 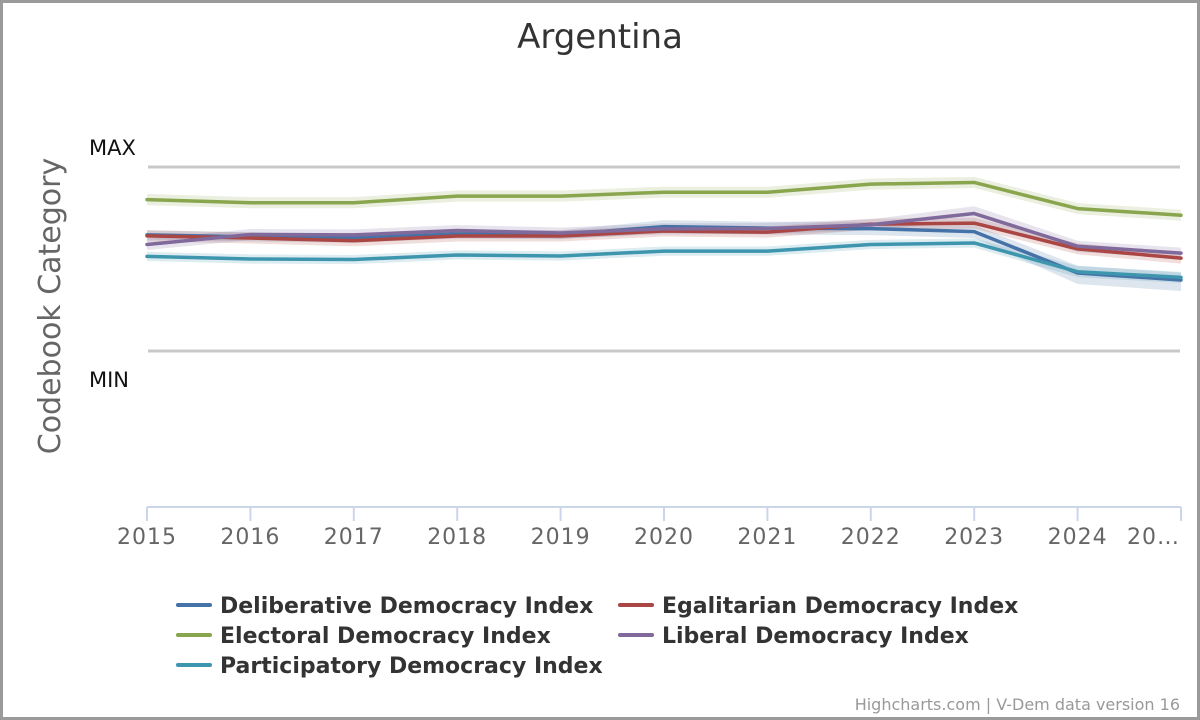 I want to click on x-tick-label-2018: 2018, so click(x=457, y=537).